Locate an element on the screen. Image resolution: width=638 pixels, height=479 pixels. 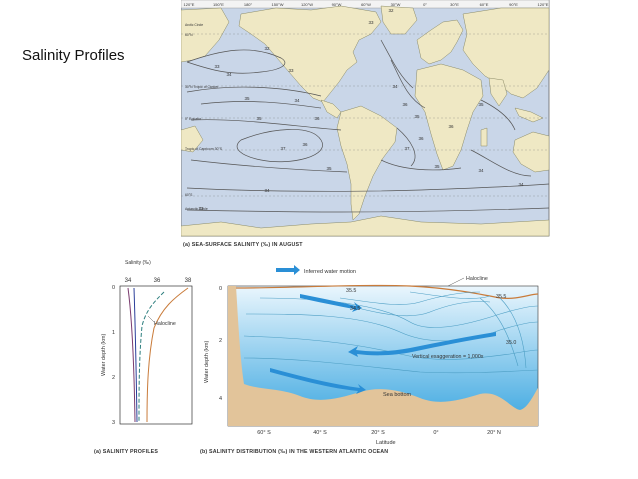
latitude-label: 30°N Tropic of Cancer is located at coordinates (202, 87).